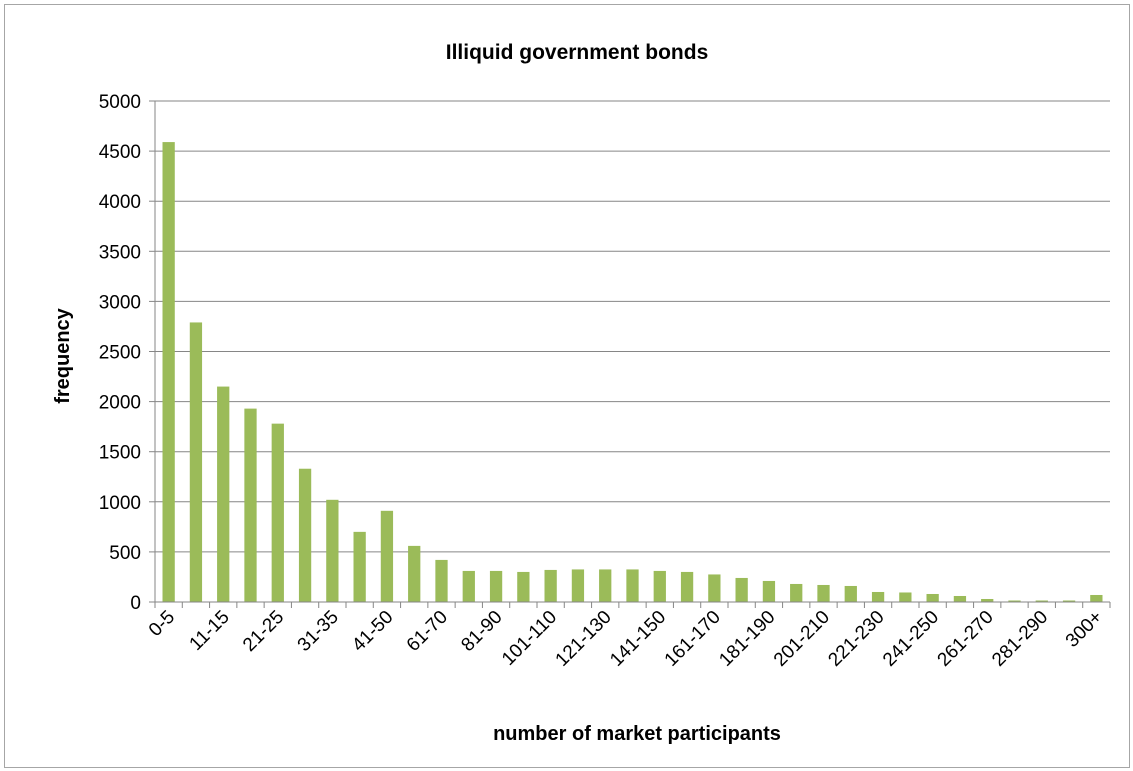 The height and width of the screenshot is (771, 1133). Describe the element at coordinates (318, 631) in the screenshot. I see `x-tick-label: 31-35` at that location.